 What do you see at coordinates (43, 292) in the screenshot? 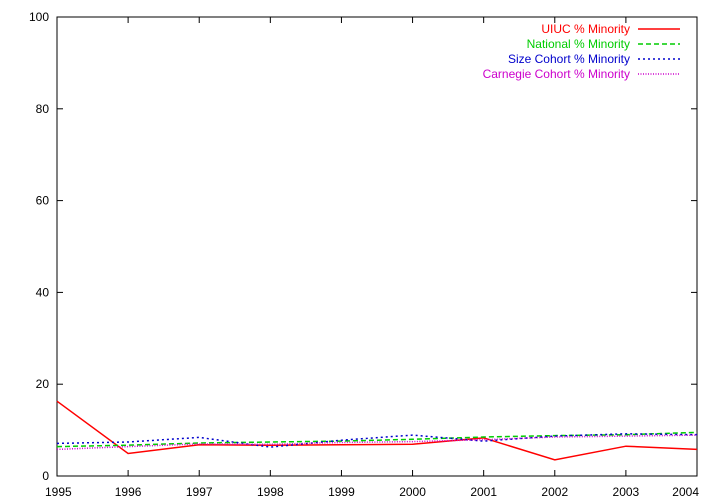
I see `y-tick-label: 40` at bounding box center [43, 292].